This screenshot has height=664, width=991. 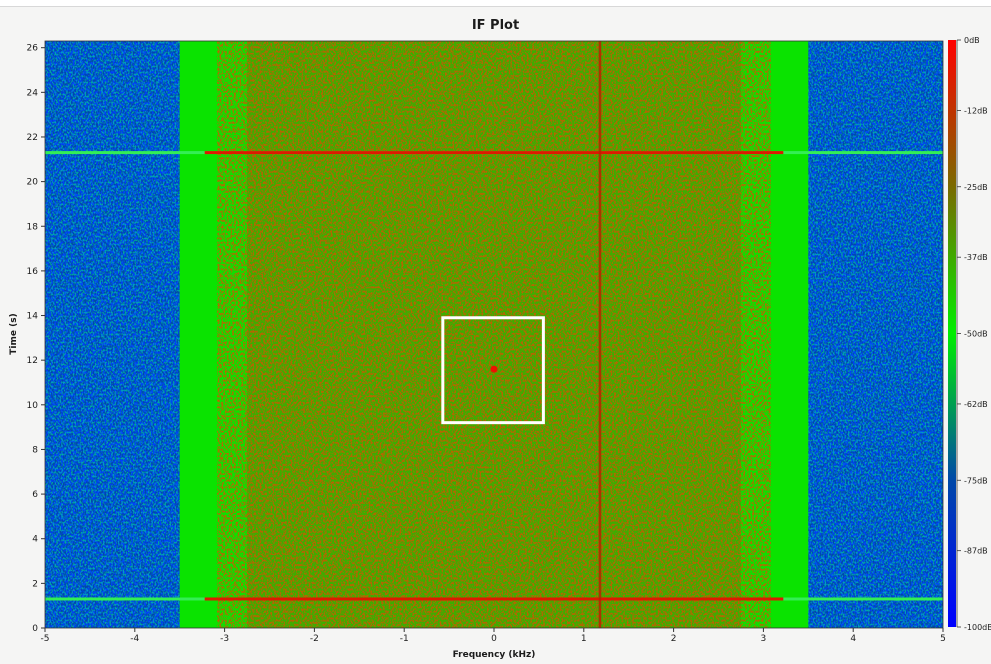 What do you see at coordinates (952, 333) in the screenshot?
I see `colorbar` at bounding box center [952, 333].